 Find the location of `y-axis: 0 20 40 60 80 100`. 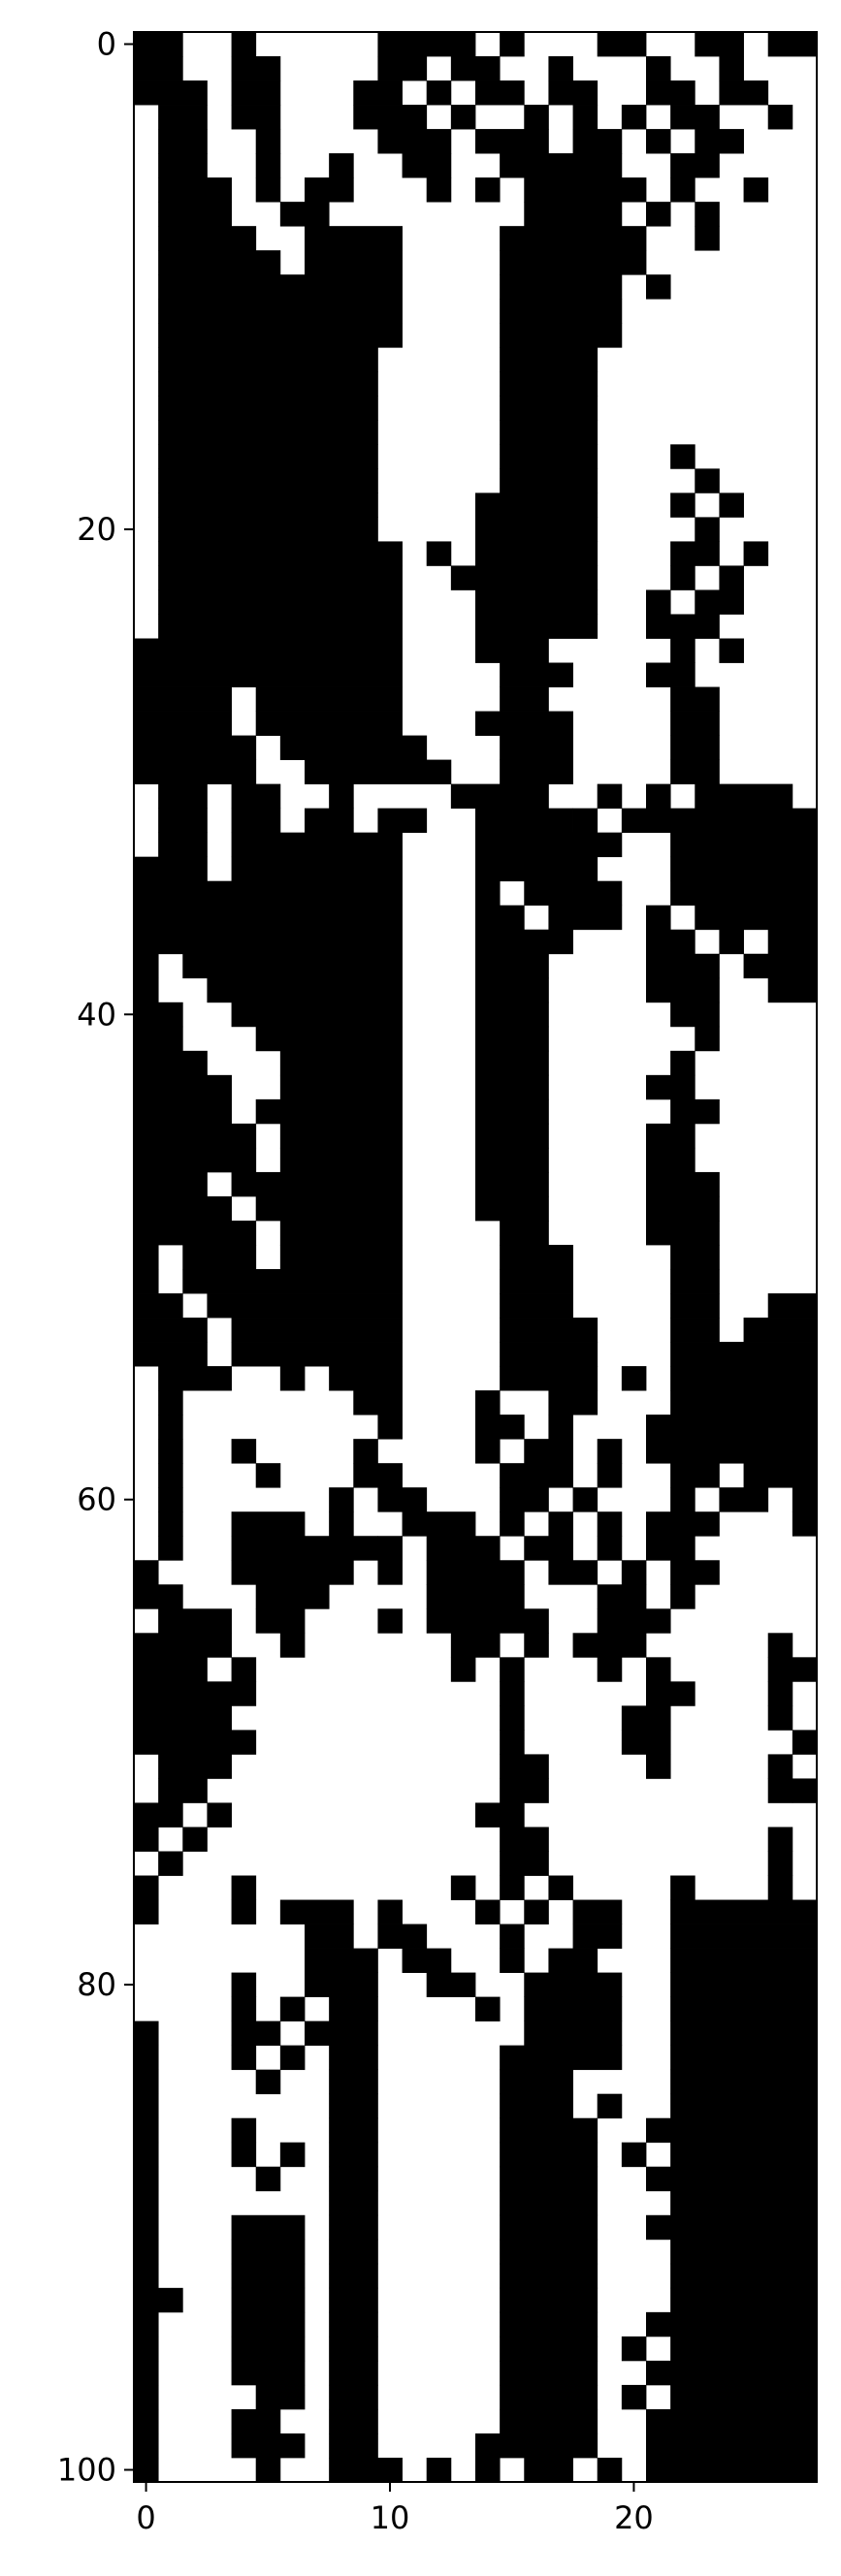

y-axis: 0 20 40 60 80 100 is located at coordinates (95, 1257).